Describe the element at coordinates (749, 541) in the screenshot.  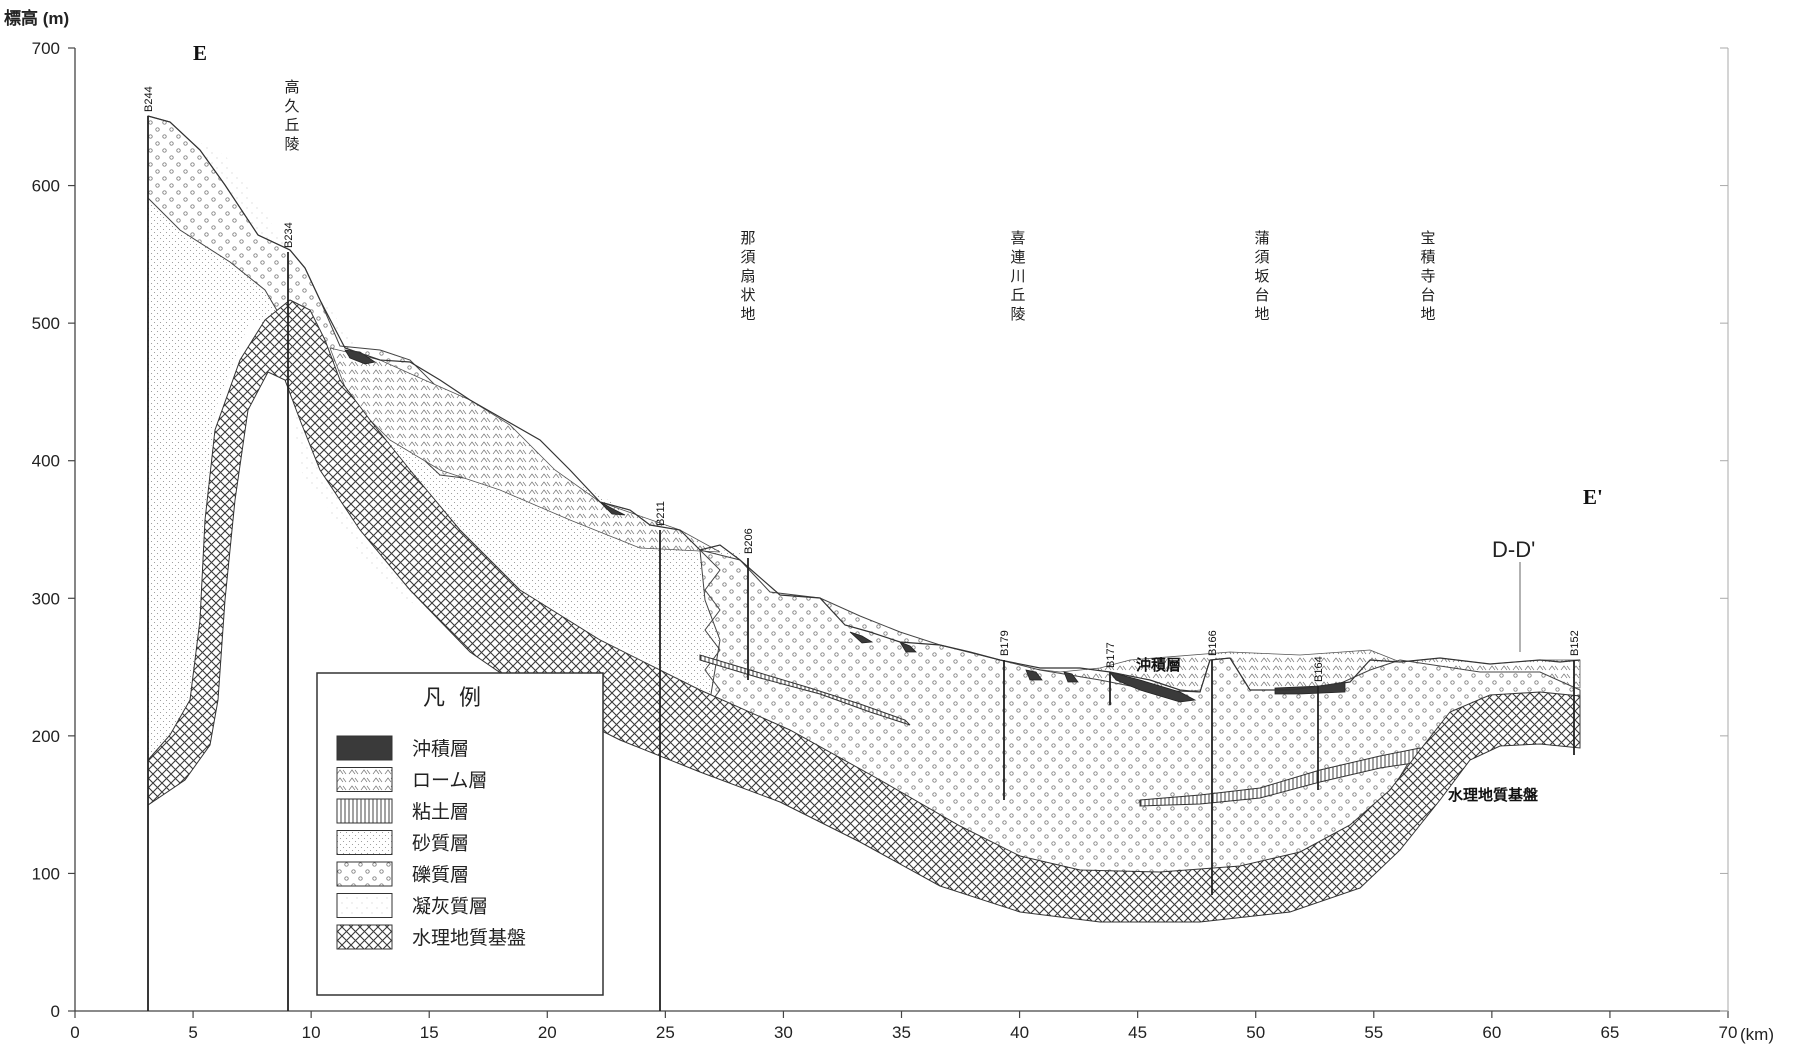
I see `borehole-label: B206` at that location.